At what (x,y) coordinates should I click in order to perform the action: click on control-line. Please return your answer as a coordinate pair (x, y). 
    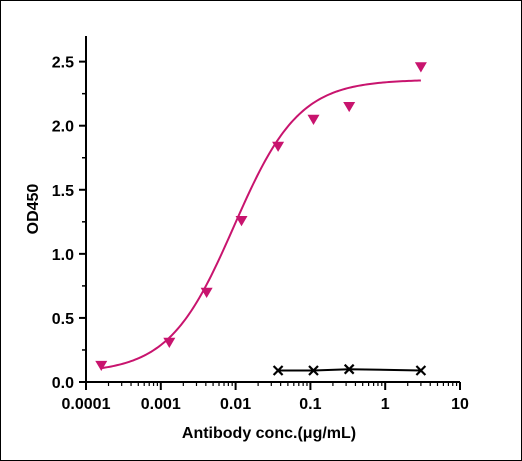
    Looking at the image, I should click on (349, 370).